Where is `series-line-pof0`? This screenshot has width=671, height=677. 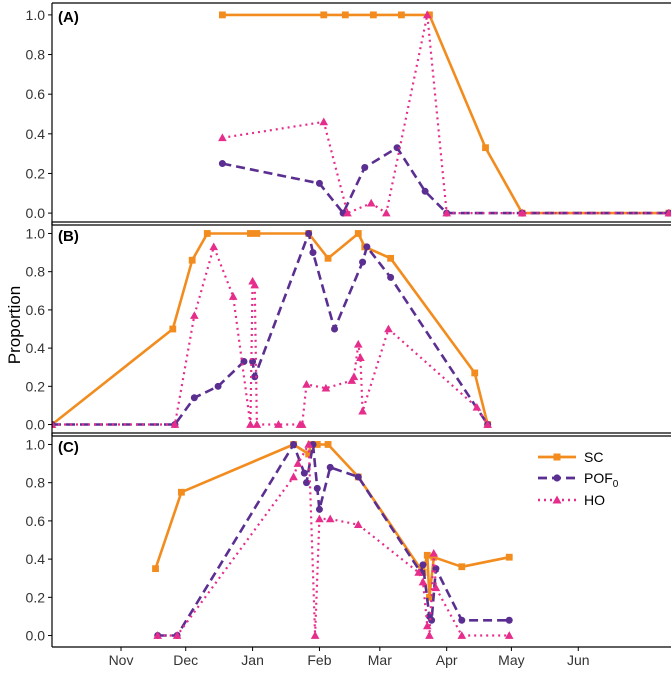
series-line-pof0 is located at coordinates (445, 180).